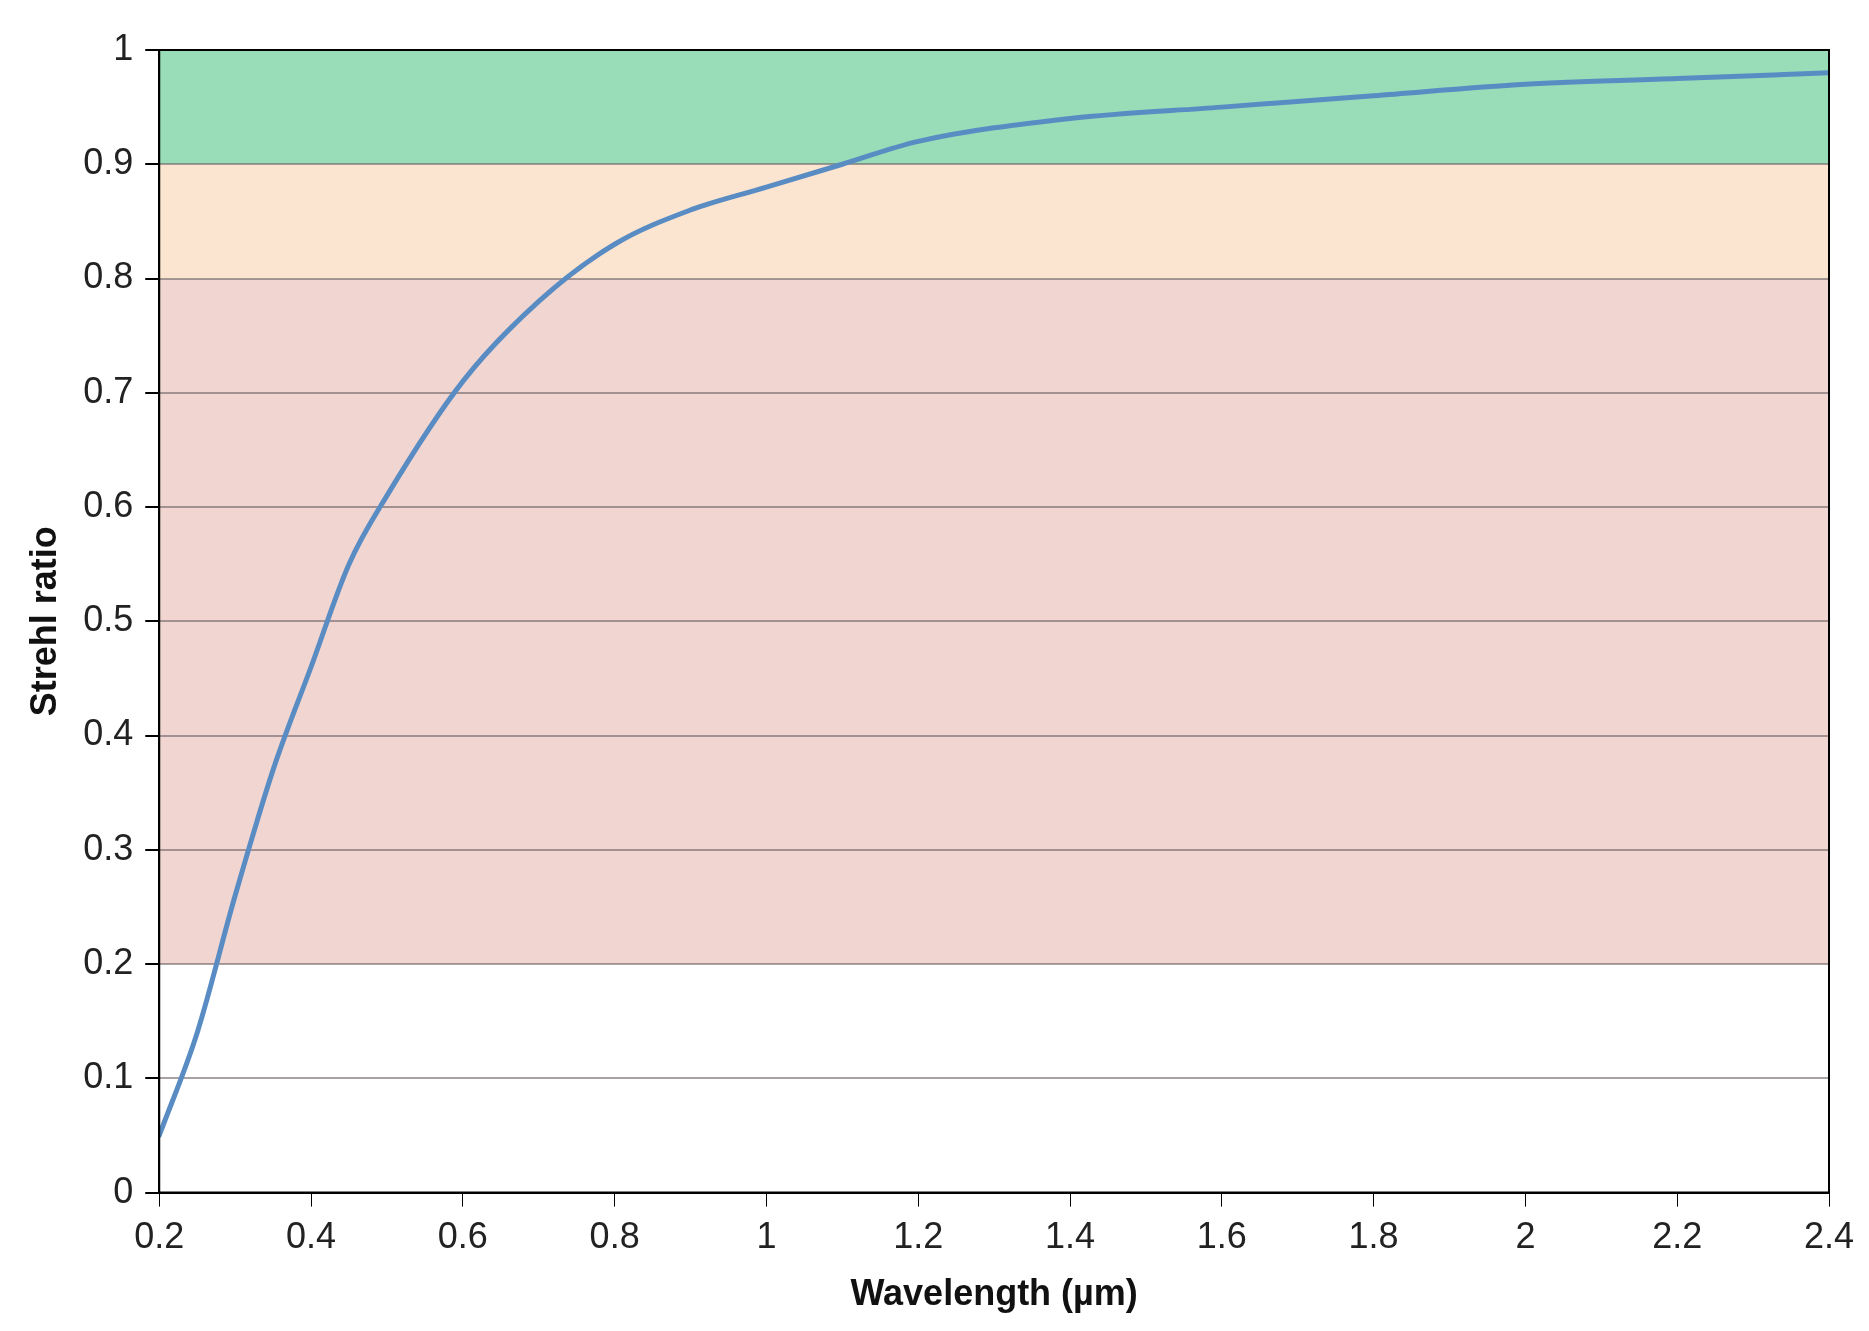 Image resolution: width=1869 pixels, height=1331 pixels. Describe the element at coordinates (1221, 1236) in the screenshot. I see `x-tick-label: 1.6` at that location.